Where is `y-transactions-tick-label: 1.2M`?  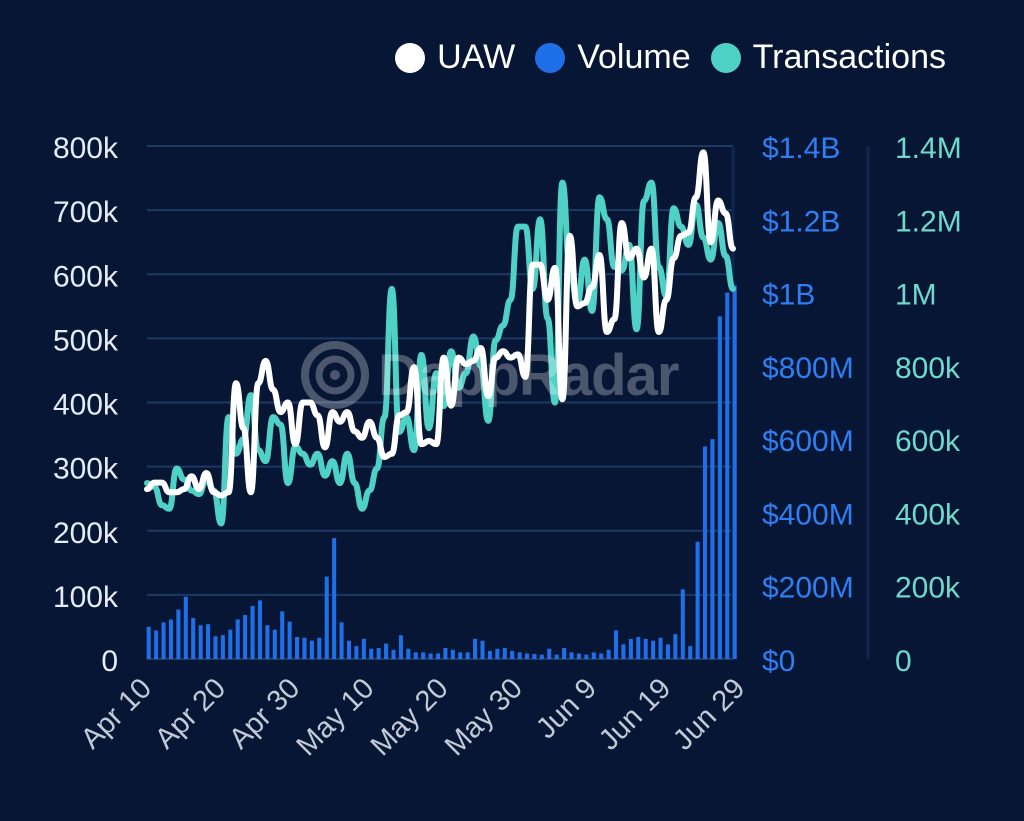 y-transactions-tick-label: 1.2M is located at coordinates (928, 221).